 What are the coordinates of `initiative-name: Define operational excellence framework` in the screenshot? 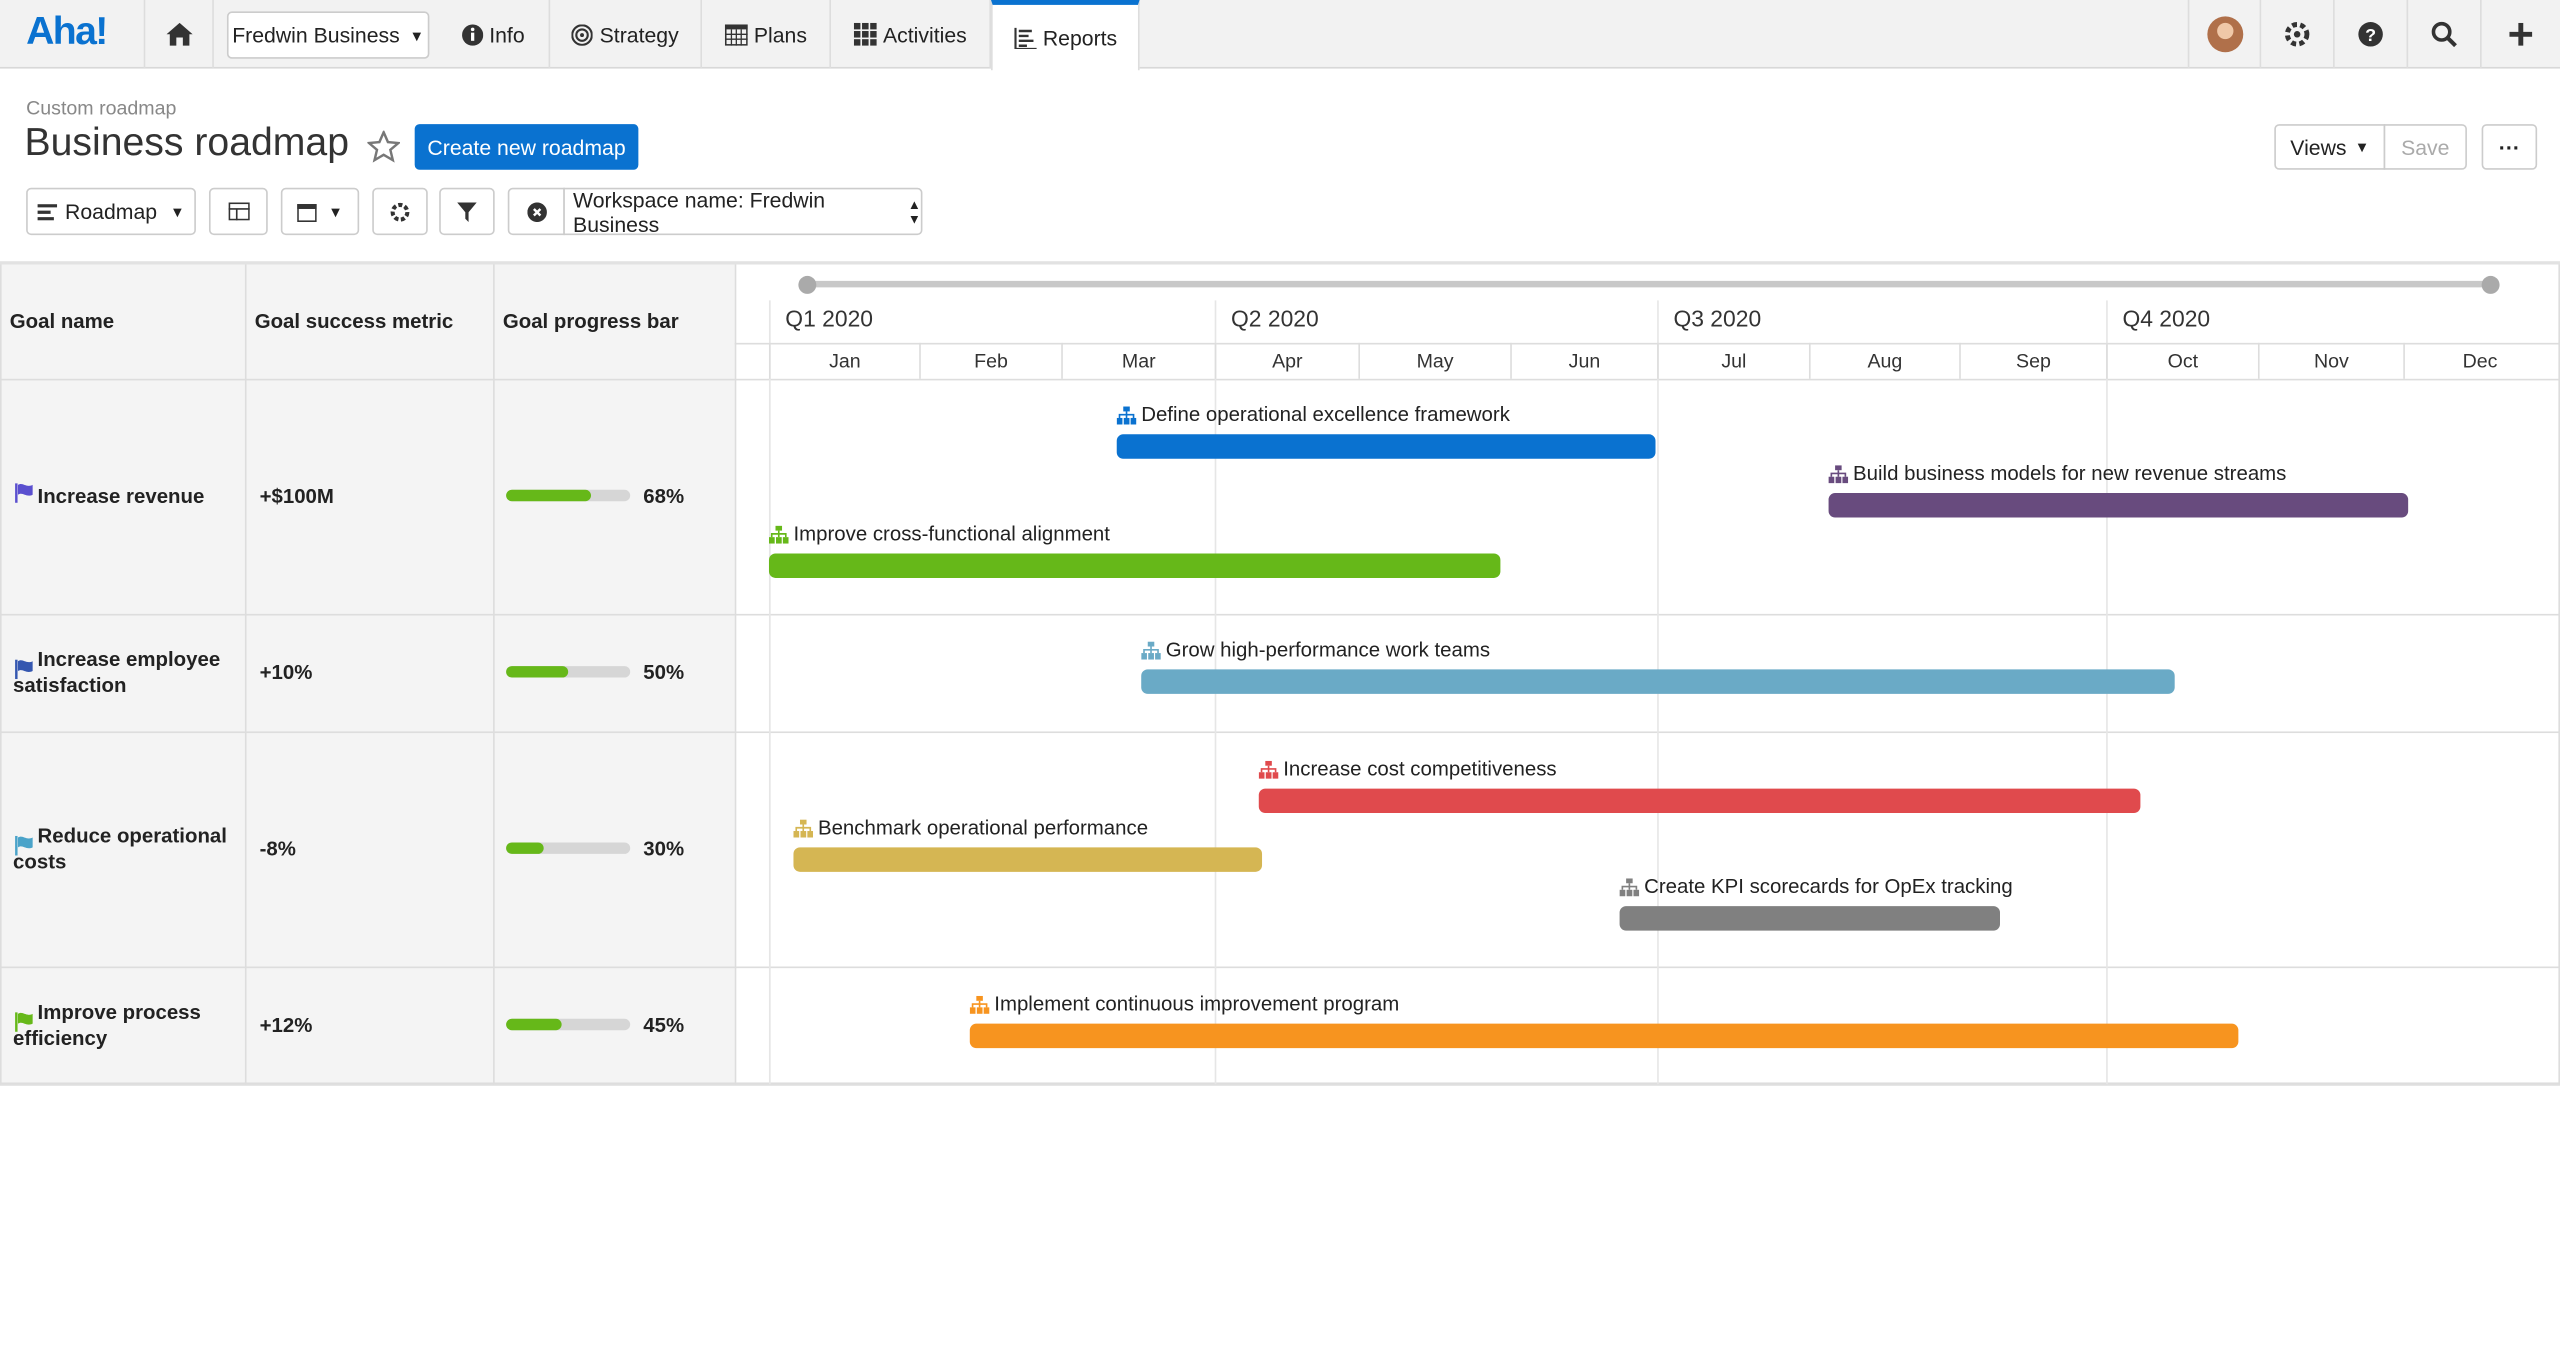 It's located at (1325, 415).